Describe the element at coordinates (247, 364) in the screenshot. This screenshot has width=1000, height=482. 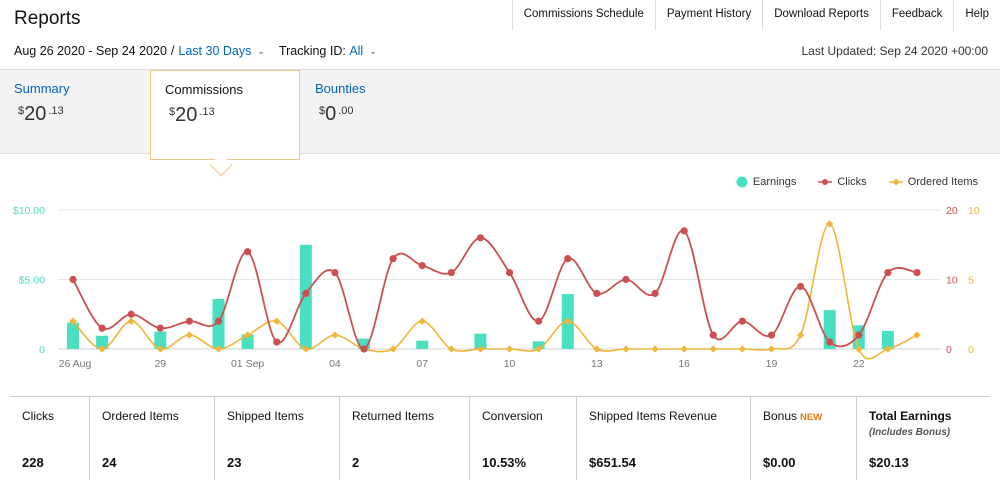
I see `x-tick-label: 01 Sep` at that location.